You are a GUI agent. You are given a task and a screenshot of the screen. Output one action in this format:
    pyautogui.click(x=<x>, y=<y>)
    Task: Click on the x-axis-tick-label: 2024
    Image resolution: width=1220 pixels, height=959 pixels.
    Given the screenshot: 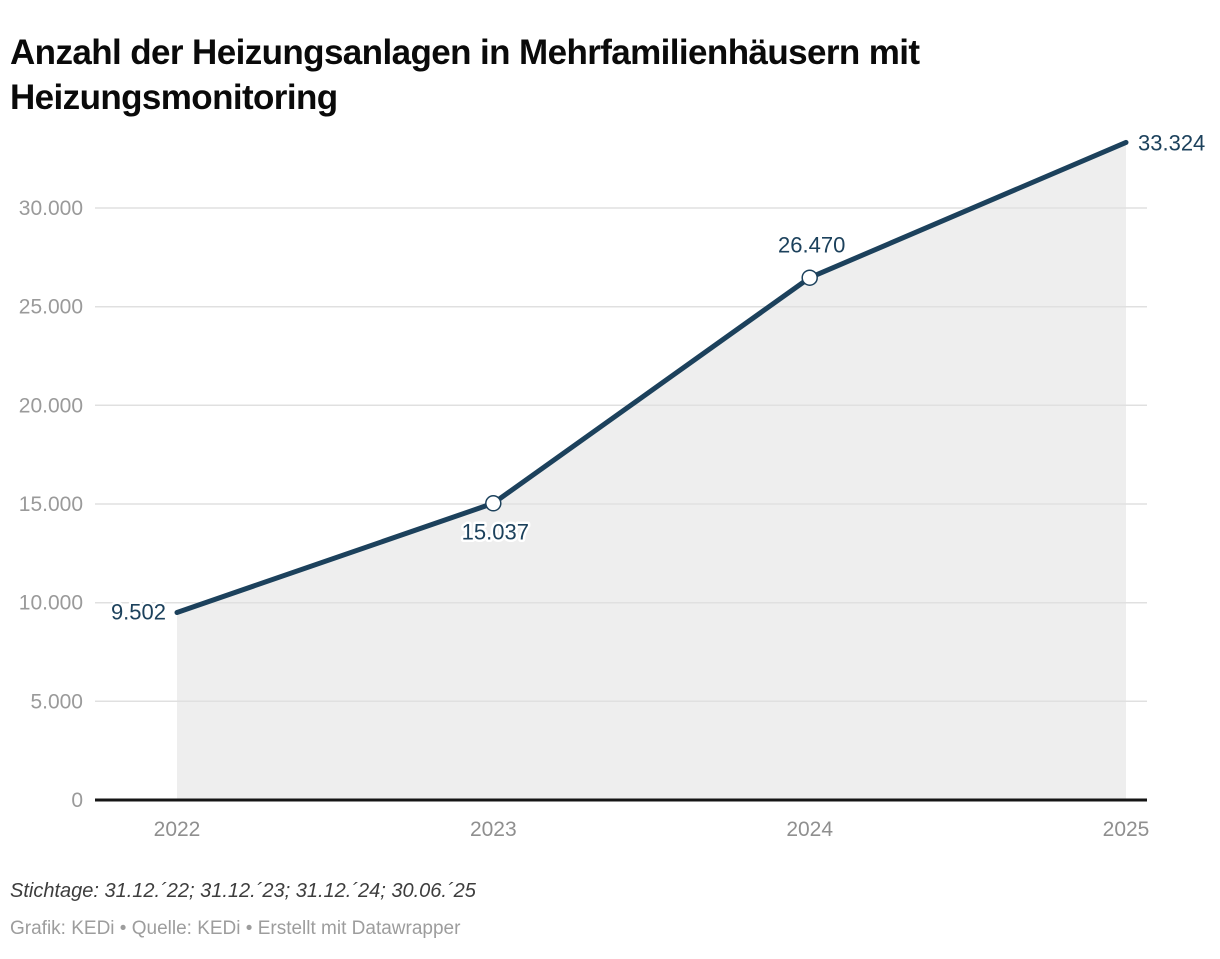 What is the action you would take?
    pyautogui.click(x=809, y=829)
    